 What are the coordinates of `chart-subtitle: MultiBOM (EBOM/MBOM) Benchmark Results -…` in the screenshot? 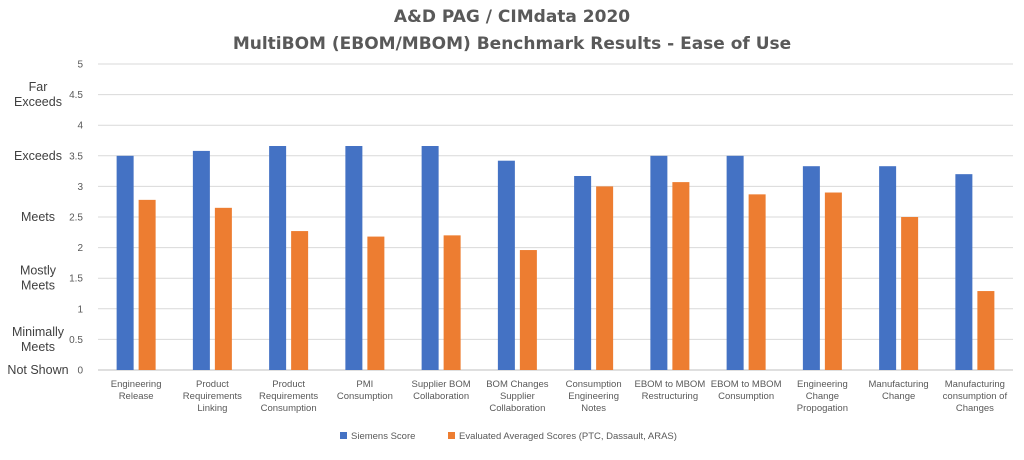 It's located at (512, 44).